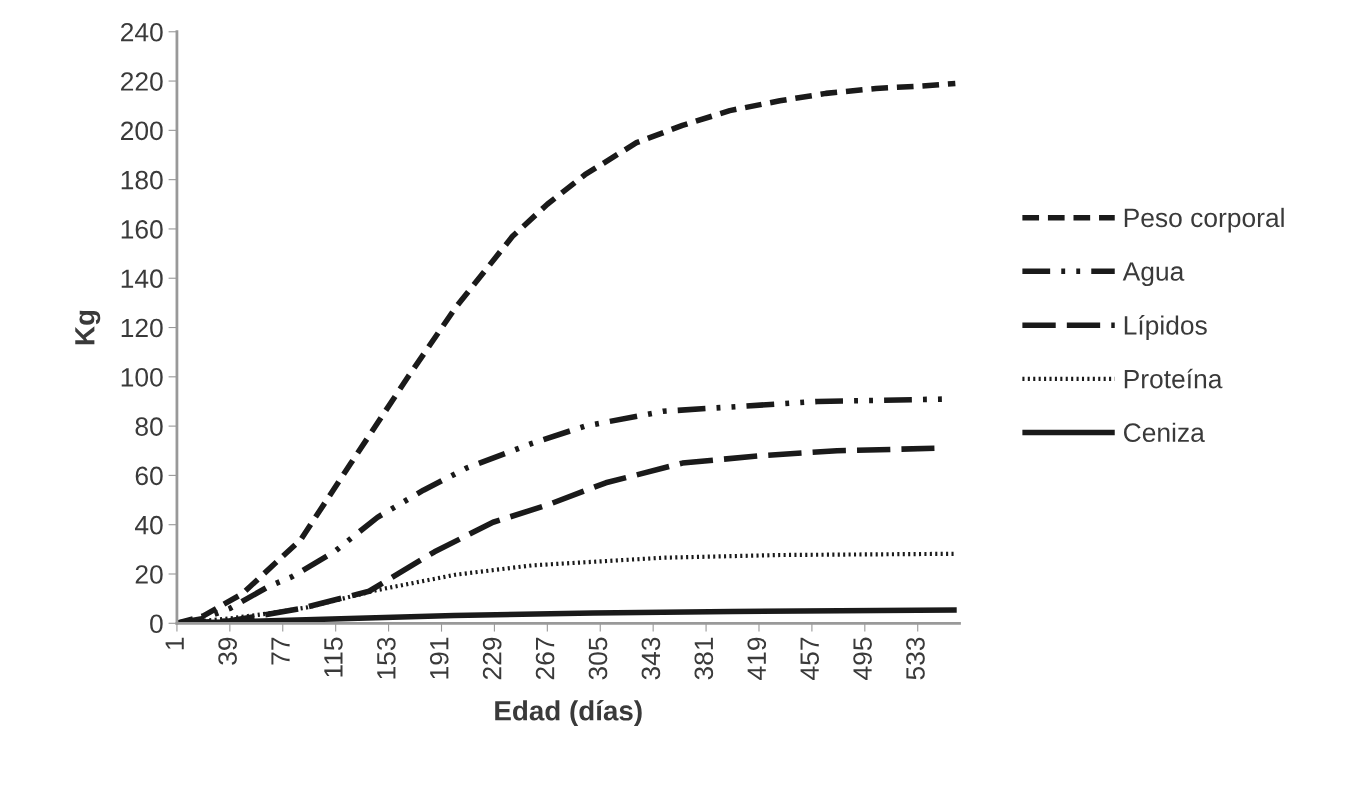 The image size is (1361, 794). What do you see at coordinates (227, 651) in the screenshot?
I see `x-tick-label: 39` at bounding box center [227, 651].